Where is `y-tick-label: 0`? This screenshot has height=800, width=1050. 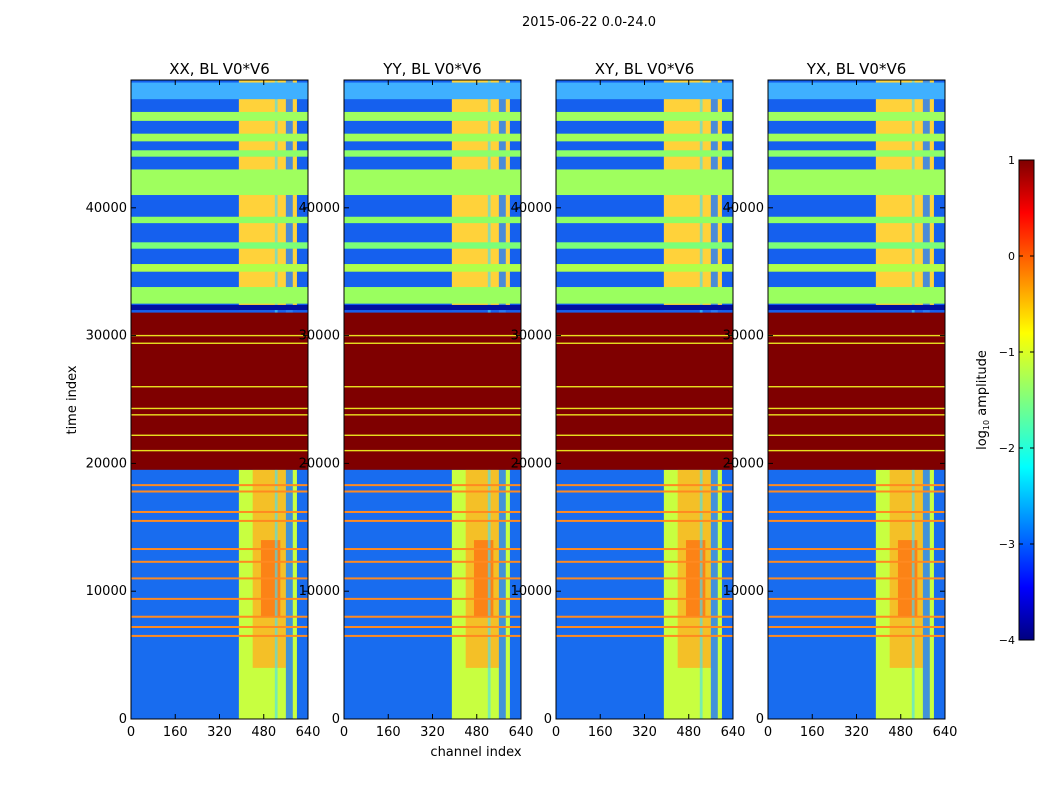
y-tick-label: 0 is located at coordinates (760, 719).